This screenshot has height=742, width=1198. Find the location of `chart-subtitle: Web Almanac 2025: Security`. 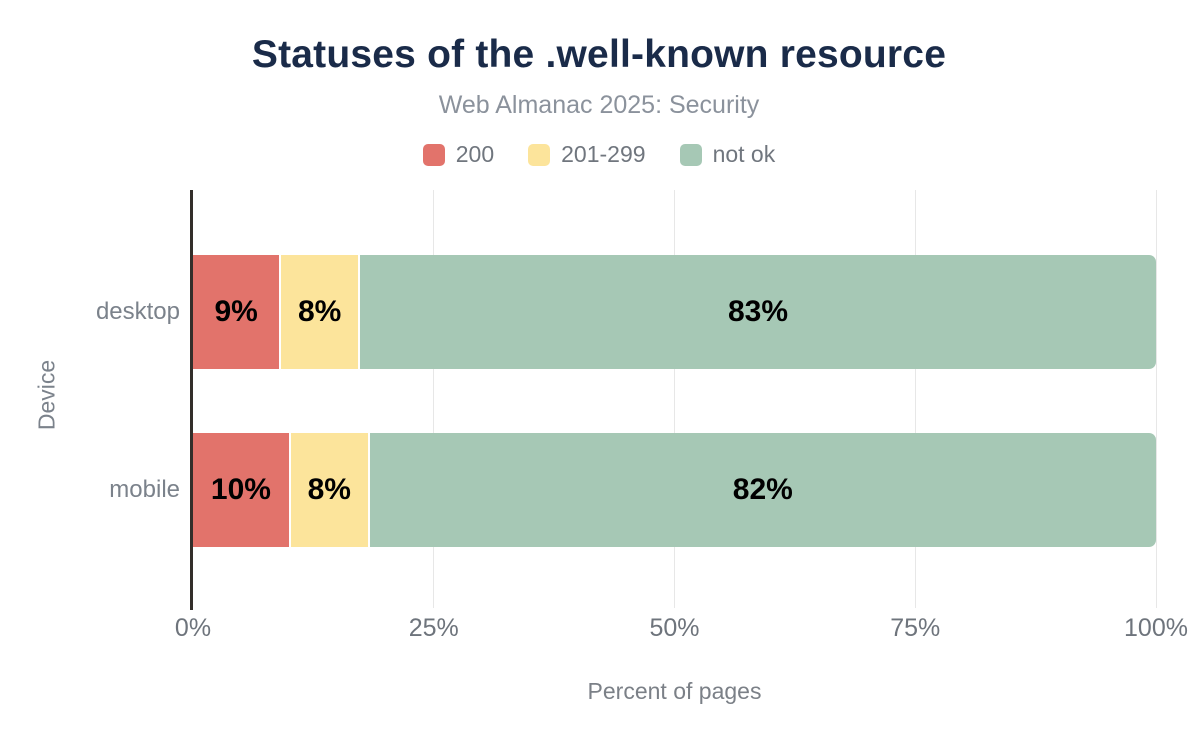

chart-subtitle: Web Almanac 2025: Security is located at coordinates (599, 105).